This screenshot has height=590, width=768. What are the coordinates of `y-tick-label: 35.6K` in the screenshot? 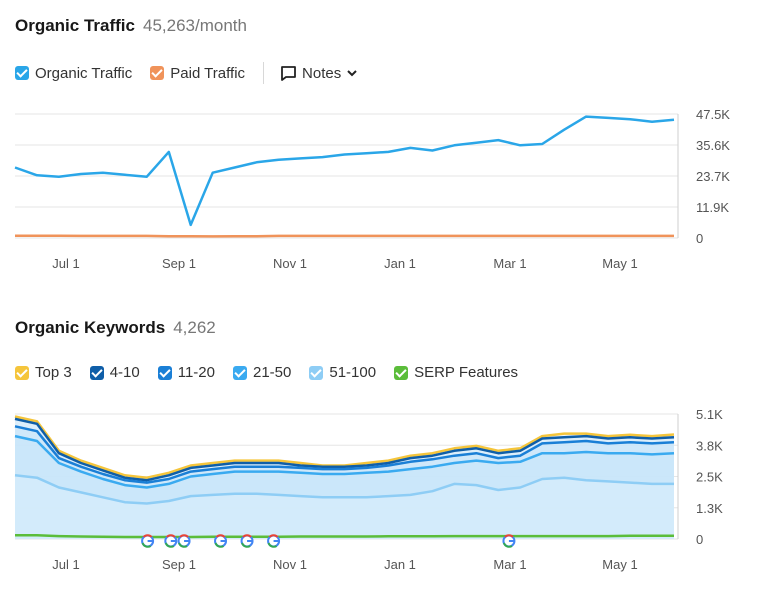 It's located at (713, 145).